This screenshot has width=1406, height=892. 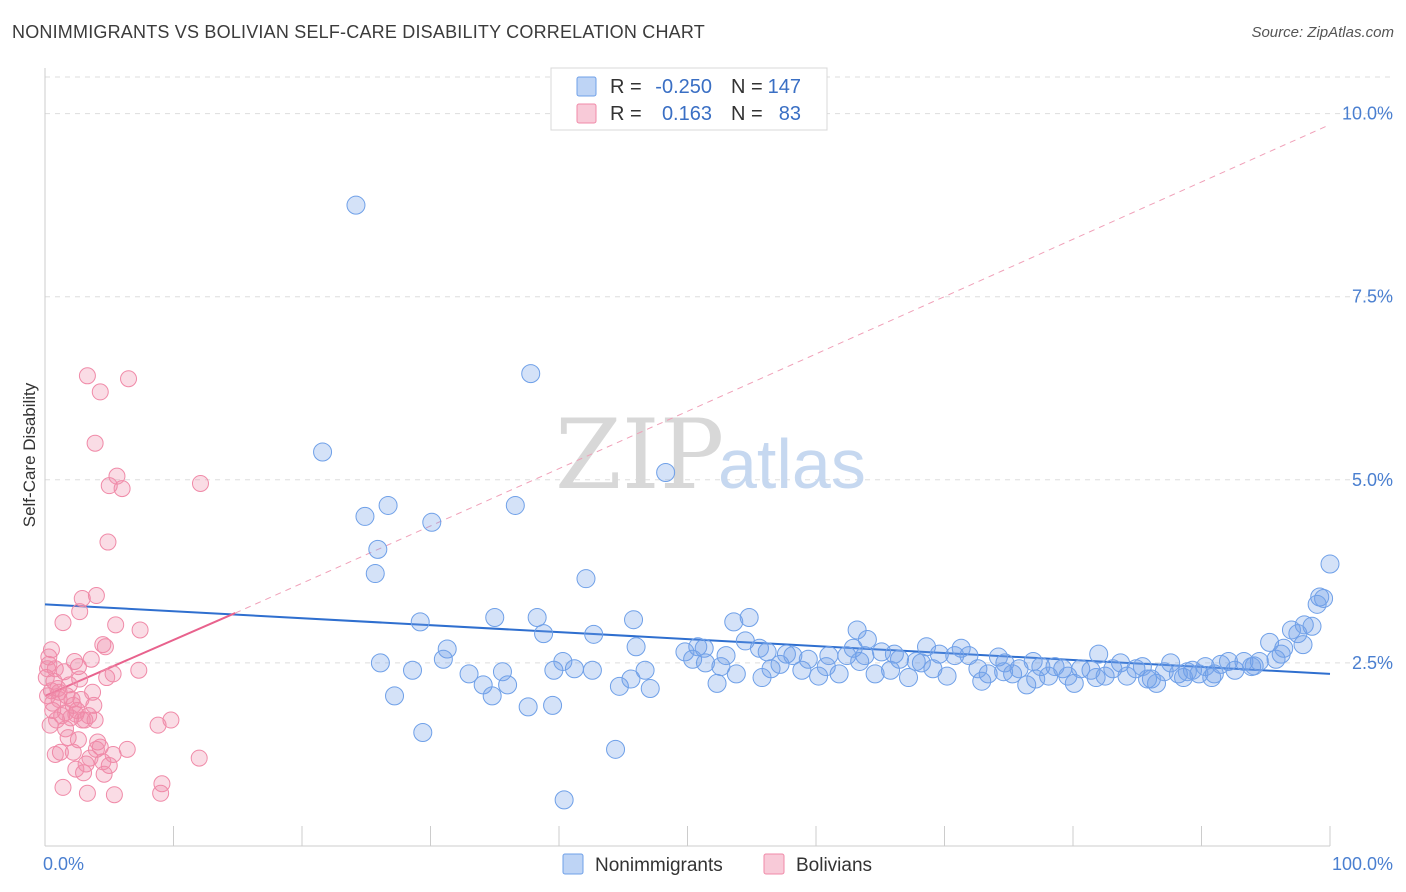 I want to click on source-note: Source: ZipAtlas.com, so click(x=1322, y=32).